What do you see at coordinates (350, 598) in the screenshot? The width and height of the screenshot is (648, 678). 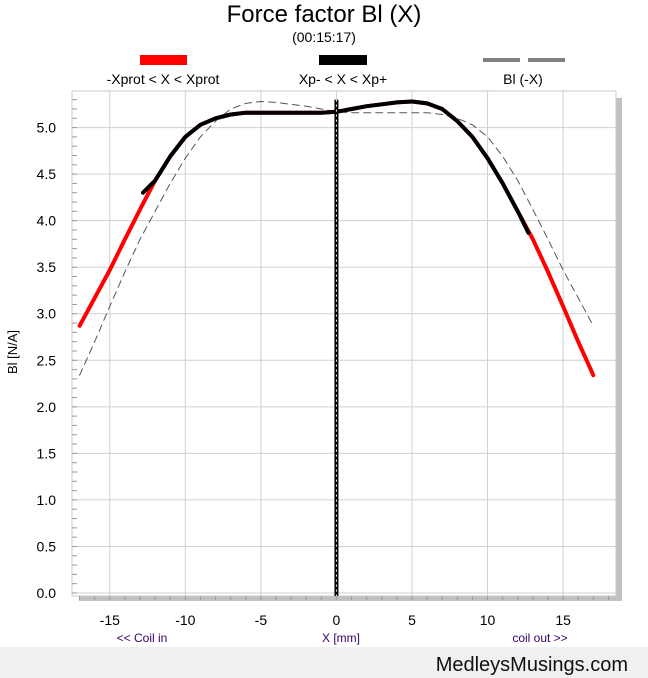 I see `plot-shadow-bottom` at bounding box center [350, 598].